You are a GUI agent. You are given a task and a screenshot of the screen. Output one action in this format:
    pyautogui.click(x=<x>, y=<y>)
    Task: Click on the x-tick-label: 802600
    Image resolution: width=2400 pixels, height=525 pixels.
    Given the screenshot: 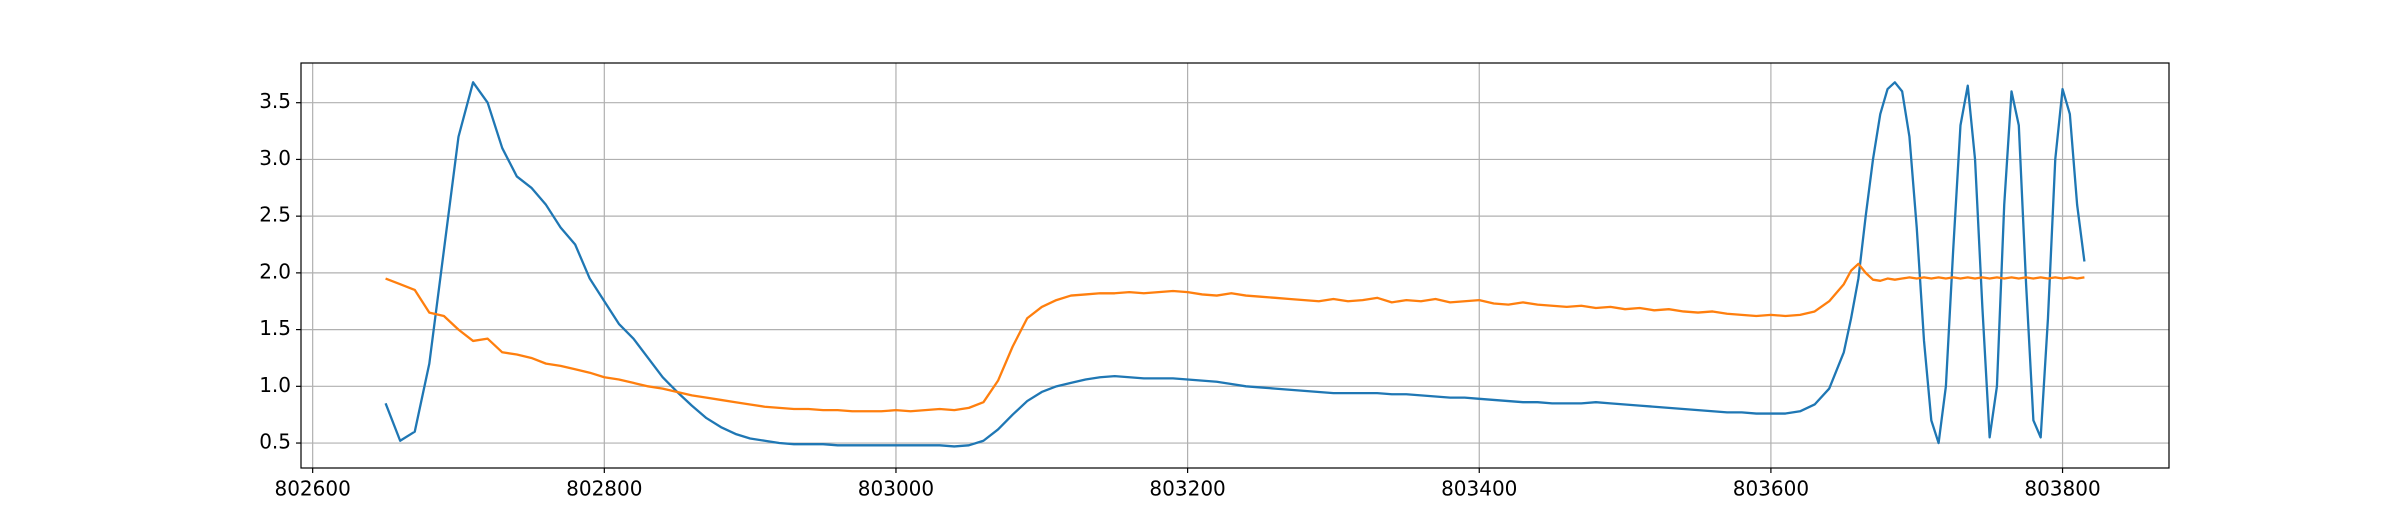 What is the action you would take?
    pyautogui.click(x=312, y=489)
    